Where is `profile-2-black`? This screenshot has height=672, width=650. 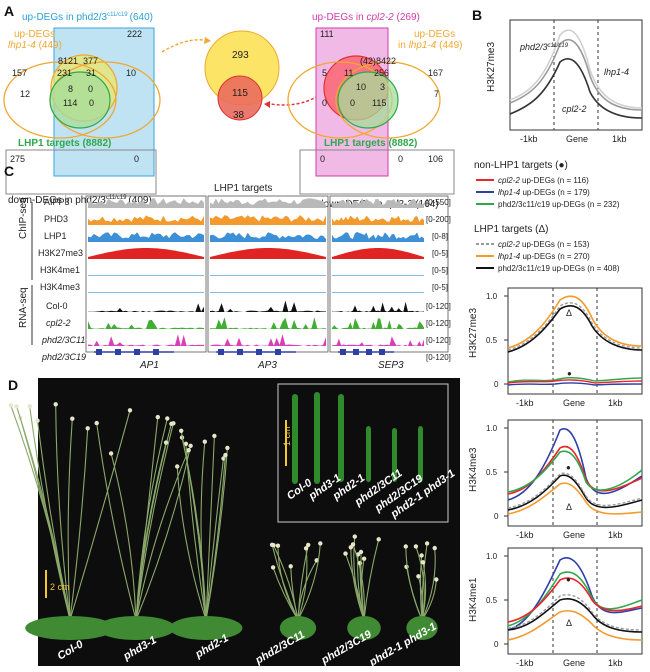
profile-2-black is located at coordinates (575, 492).